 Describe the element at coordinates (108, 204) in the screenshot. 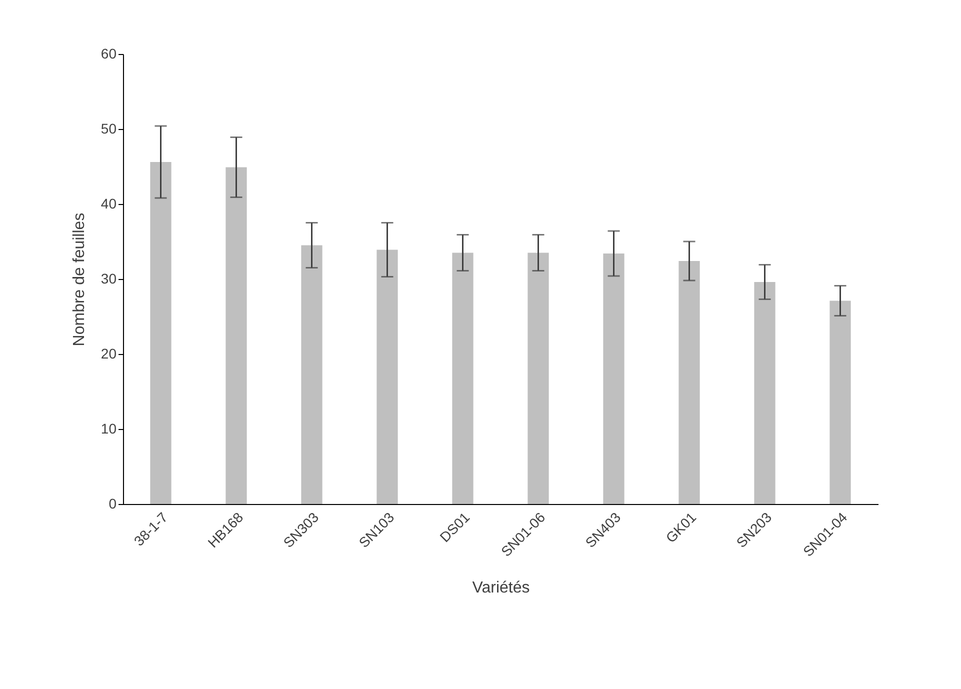

I see `y-tick-label: 40` at that location.